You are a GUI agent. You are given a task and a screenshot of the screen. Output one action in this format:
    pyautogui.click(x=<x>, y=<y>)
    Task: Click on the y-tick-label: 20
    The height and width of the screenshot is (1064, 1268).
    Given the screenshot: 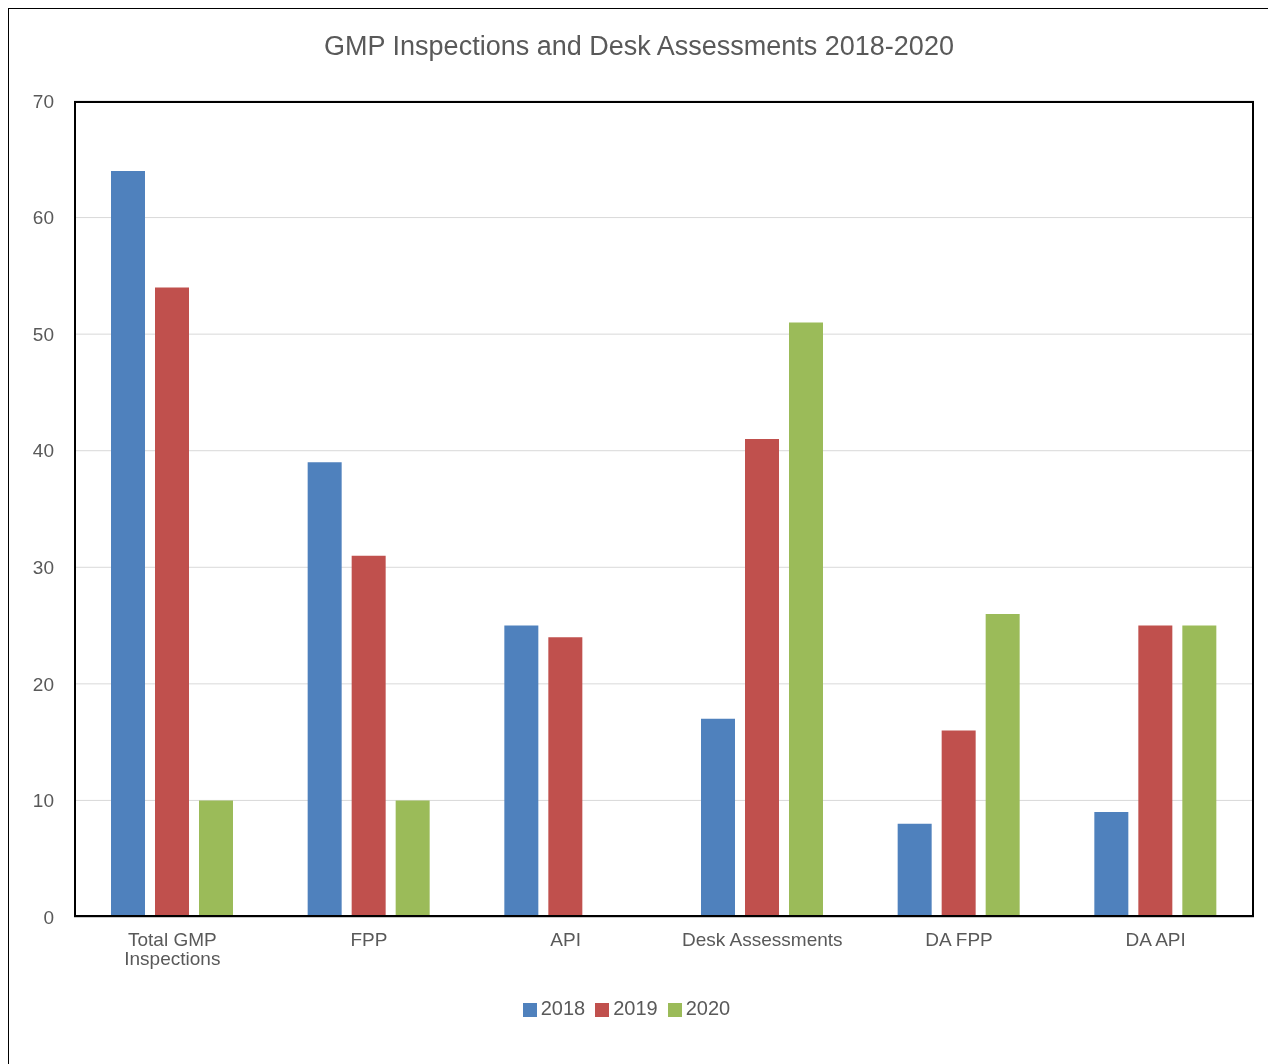 What is the action you would take?
    pyautogui.click(x=43, y=684)
    